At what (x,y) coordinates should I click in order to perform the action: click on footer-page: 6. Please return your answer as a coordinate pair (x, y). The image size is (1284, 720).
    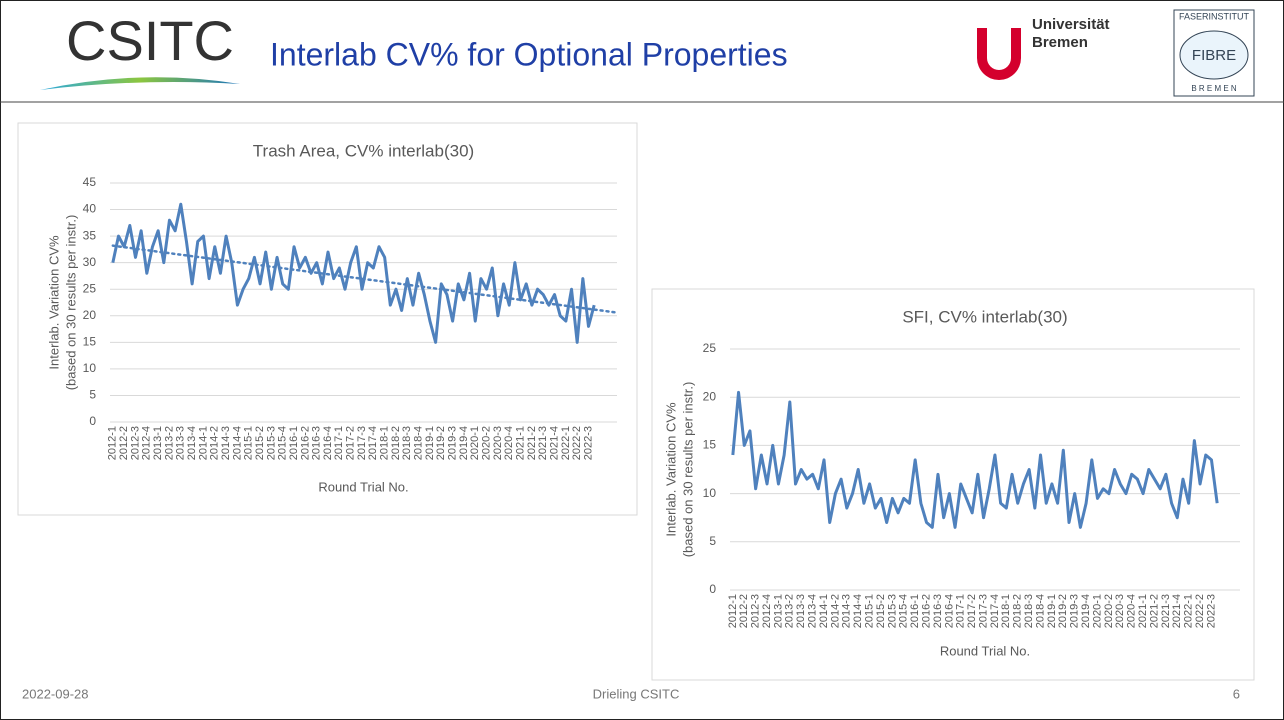
    Looking at the image, I should click on (1236, 693).